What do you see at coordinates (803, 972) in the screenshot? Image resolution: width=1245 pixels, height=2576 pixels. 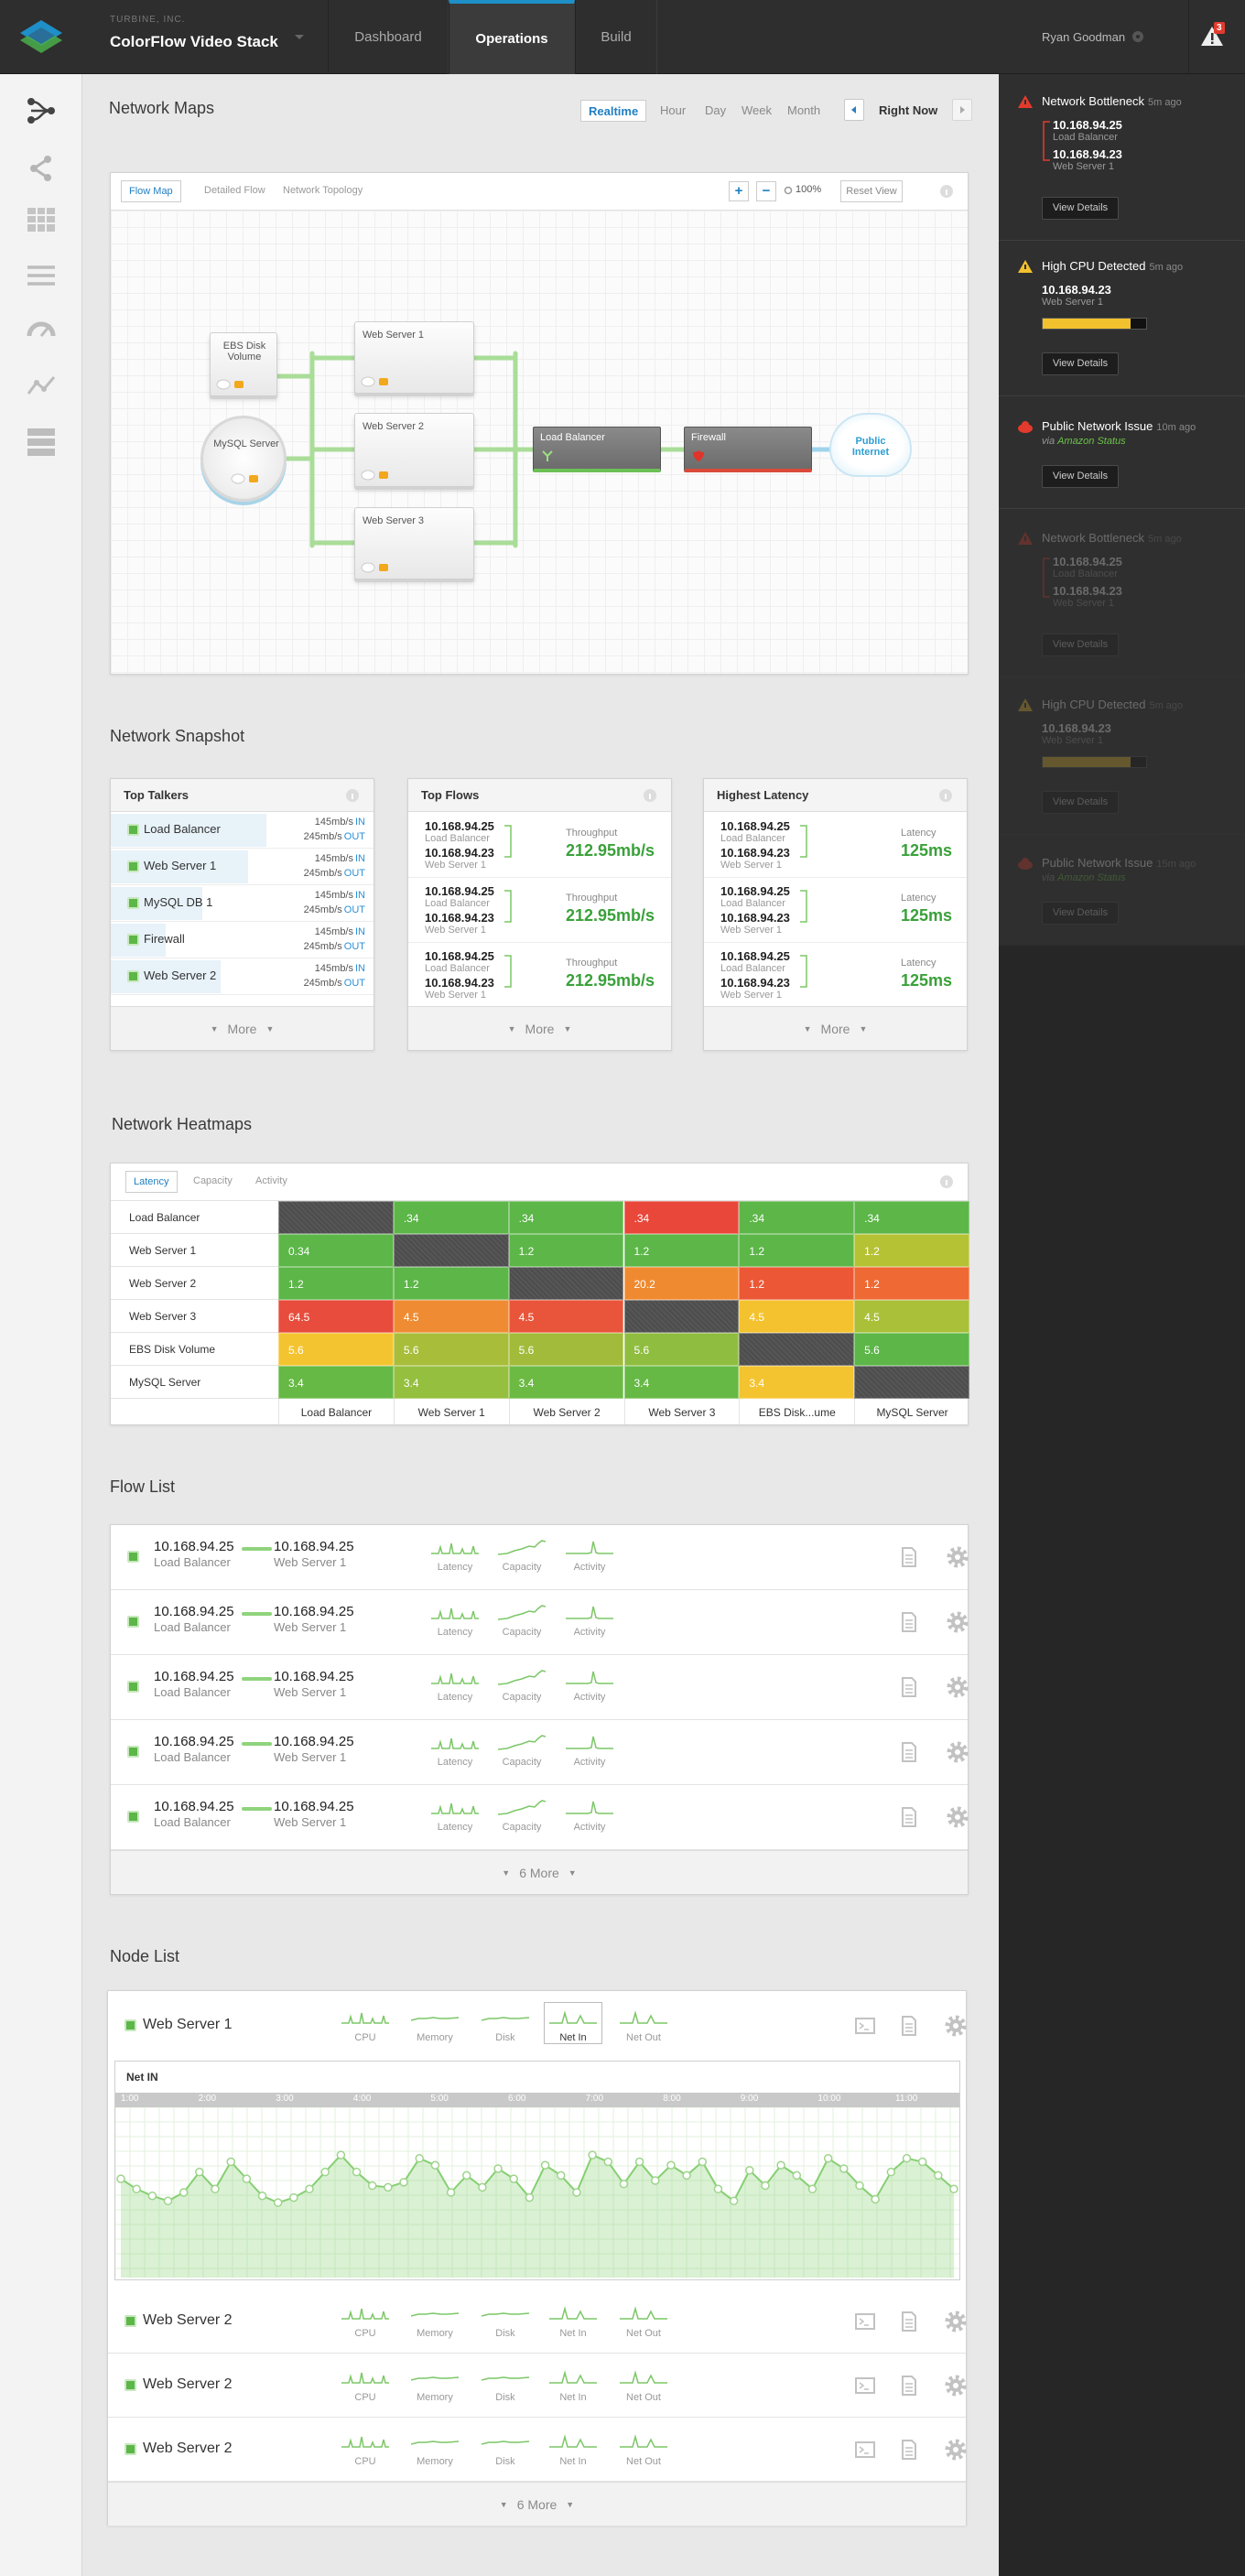 I see `flow-bracket` at bounding box center [803, 972].